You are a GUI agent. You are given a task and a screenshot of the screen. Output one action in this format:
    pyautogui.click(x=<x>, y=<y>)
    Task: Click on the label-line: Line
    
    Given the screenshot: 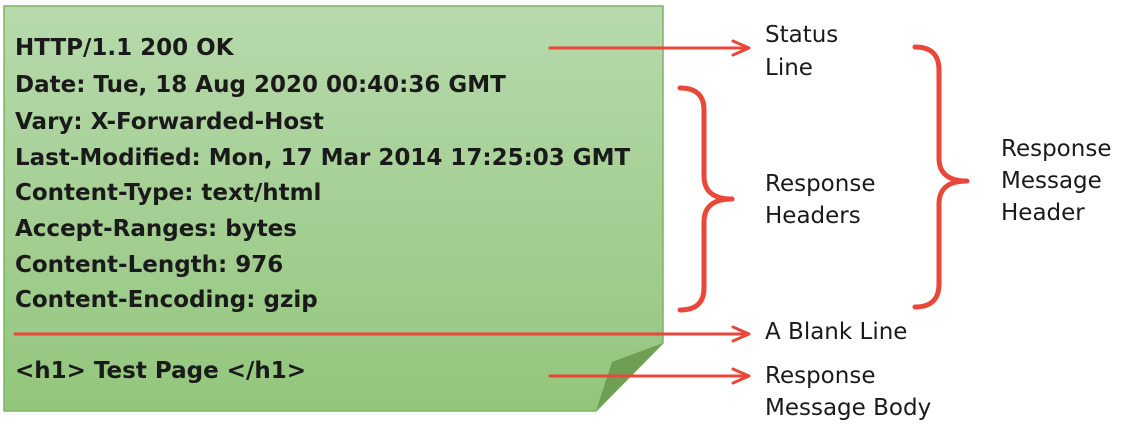 What is the action you would take?
    pyautogui.click(x=789, y=68)
    